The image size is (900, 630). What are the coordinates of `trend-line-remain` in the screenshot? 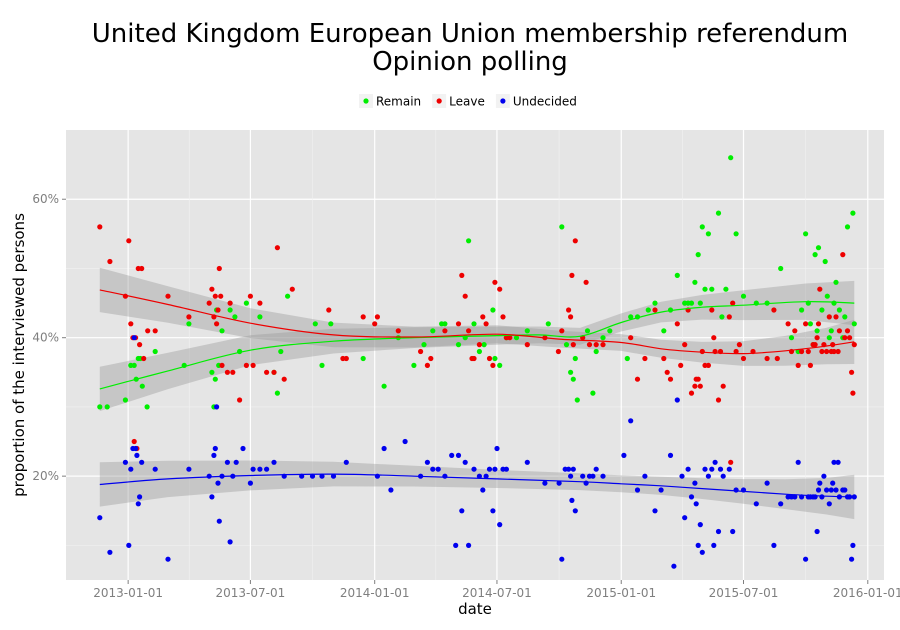 It's located at (477, 345).